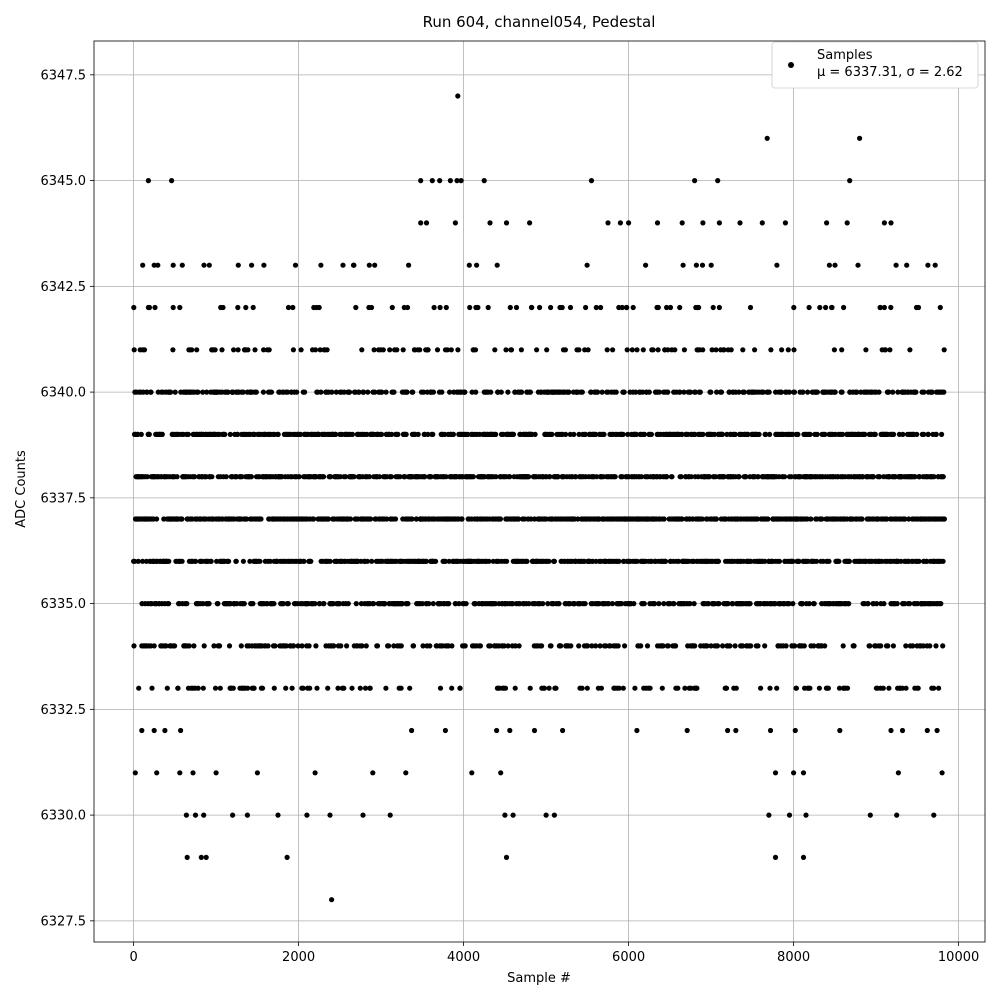 This screenshot has height=1000, width=1000. Describe the element at coordinates (628, 957) in the screenshot. I see `x-tick-label: 6000` at that location.